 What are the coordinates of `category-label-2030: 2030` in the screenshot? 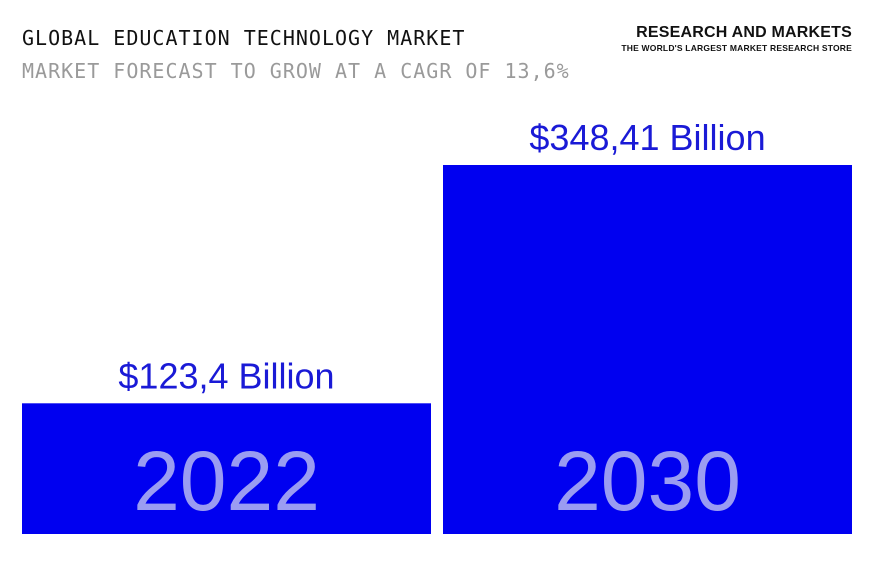 It's located at (647, 481).